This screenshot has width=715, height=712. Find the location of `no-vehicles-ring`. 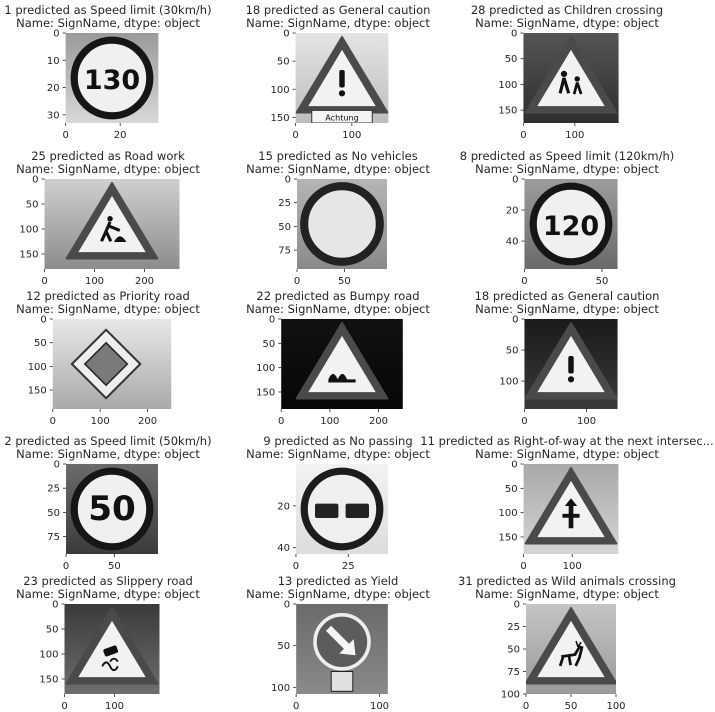

no-vehicles-ring is located at coordinates (342, 224).